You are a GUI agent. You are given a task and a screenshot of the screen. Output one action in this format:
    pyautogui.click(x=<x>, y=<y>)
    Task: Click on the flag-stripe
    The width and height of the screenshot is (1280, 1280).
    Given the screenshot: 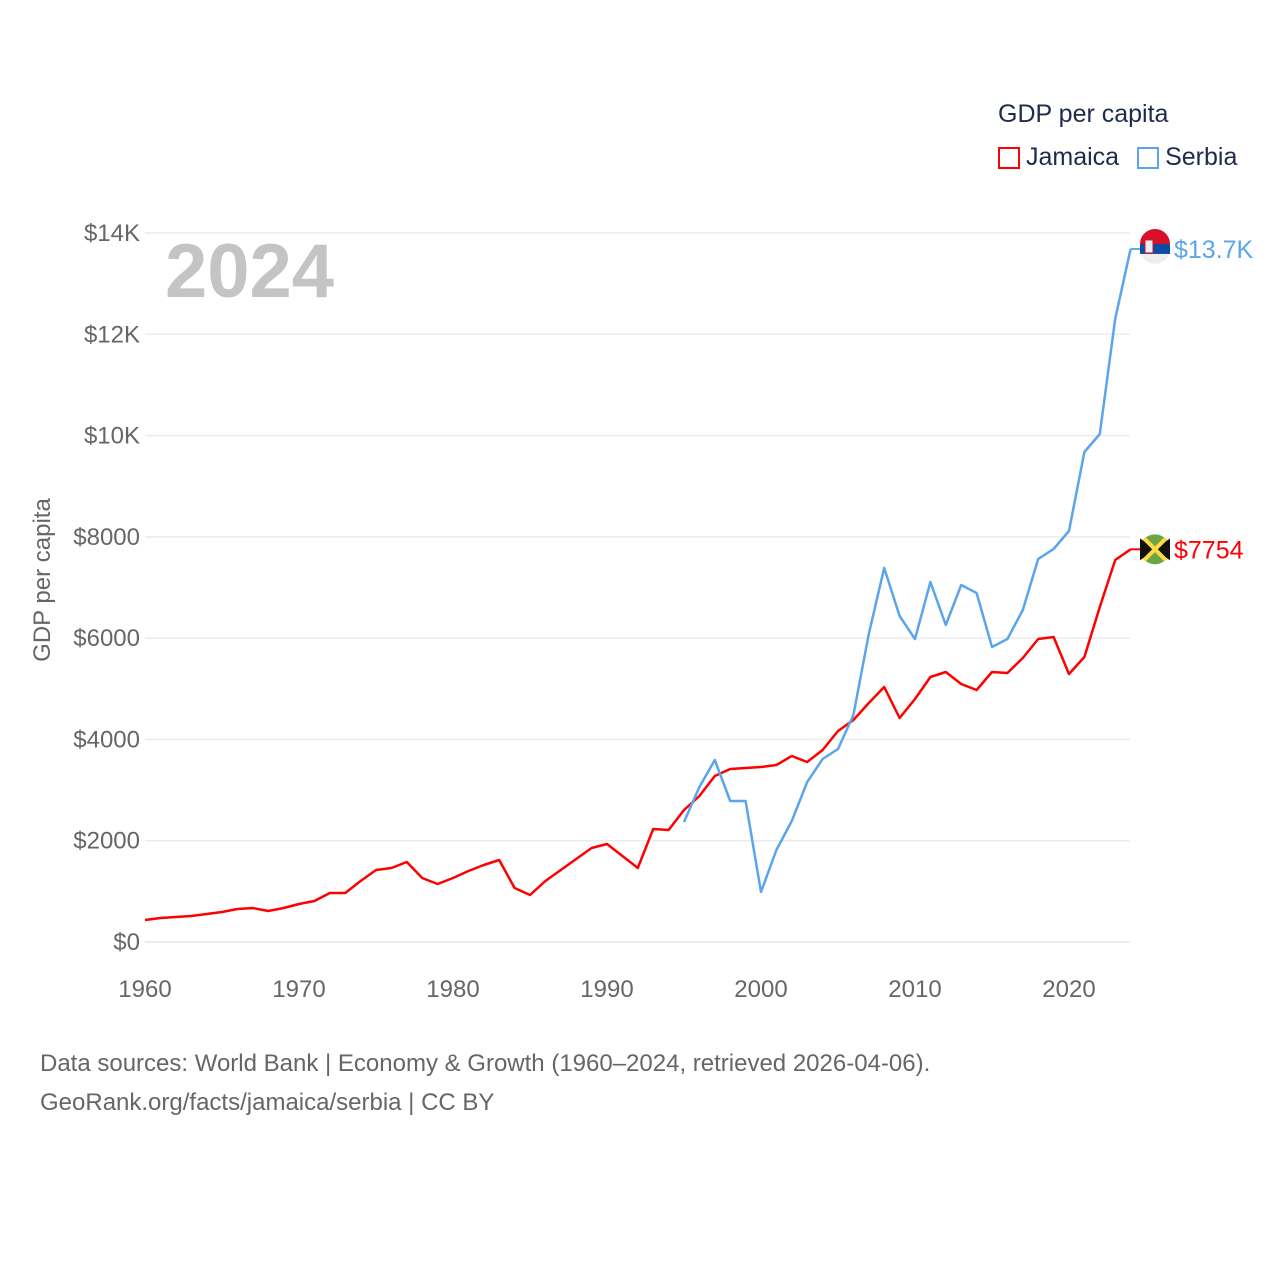 What is the action you would take?
    pyautogui.click(x=1155, y=248)
    